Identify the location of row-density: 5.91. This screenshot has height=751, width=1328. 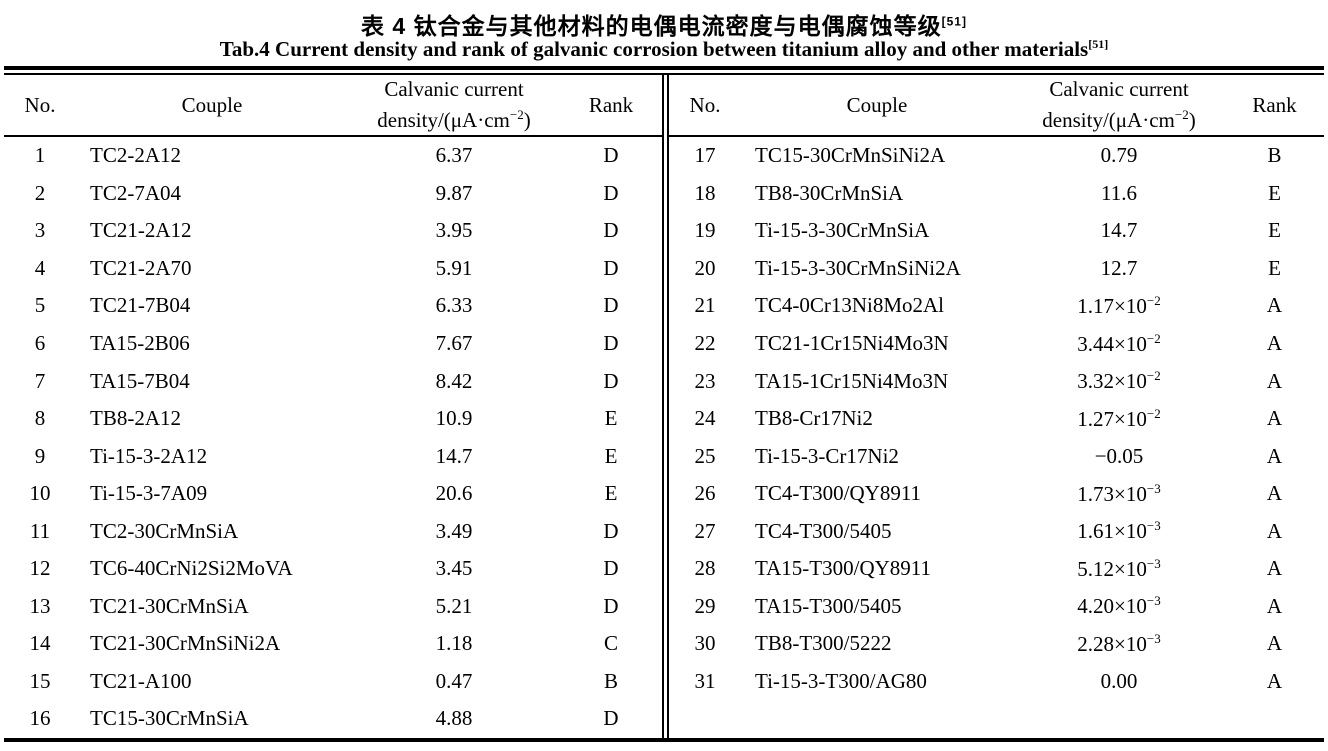
(454, 268).